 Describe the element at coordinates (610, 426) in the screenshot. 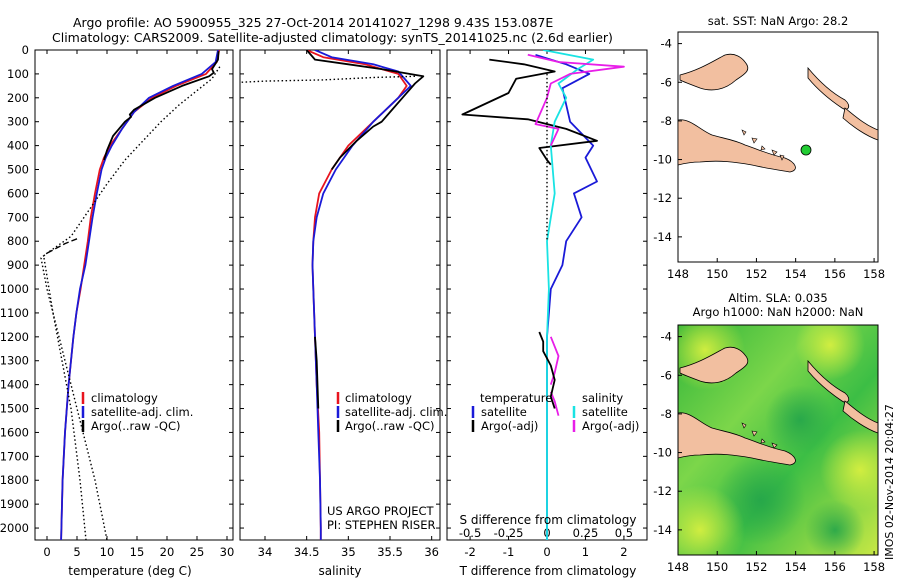

I see `legend-s-argo-label: Argo(-adj)` at that location.